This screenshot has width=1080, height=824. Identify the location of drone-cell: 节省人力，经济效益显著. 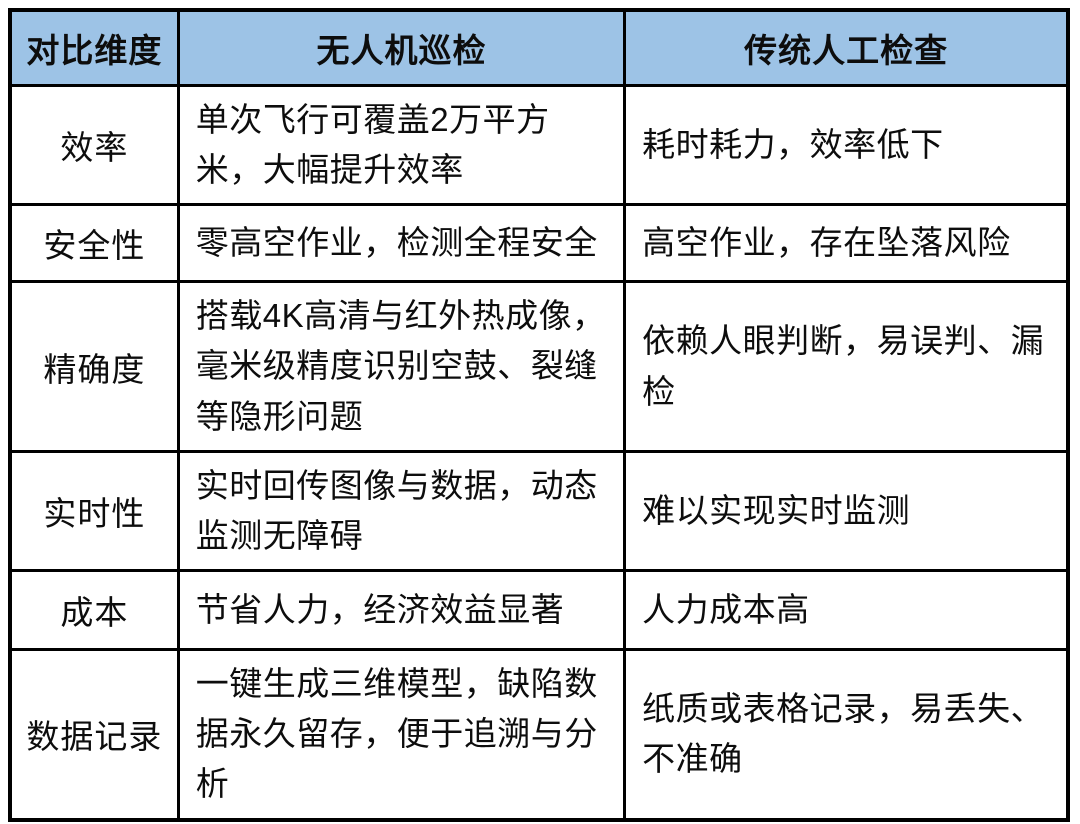
(401, 610).